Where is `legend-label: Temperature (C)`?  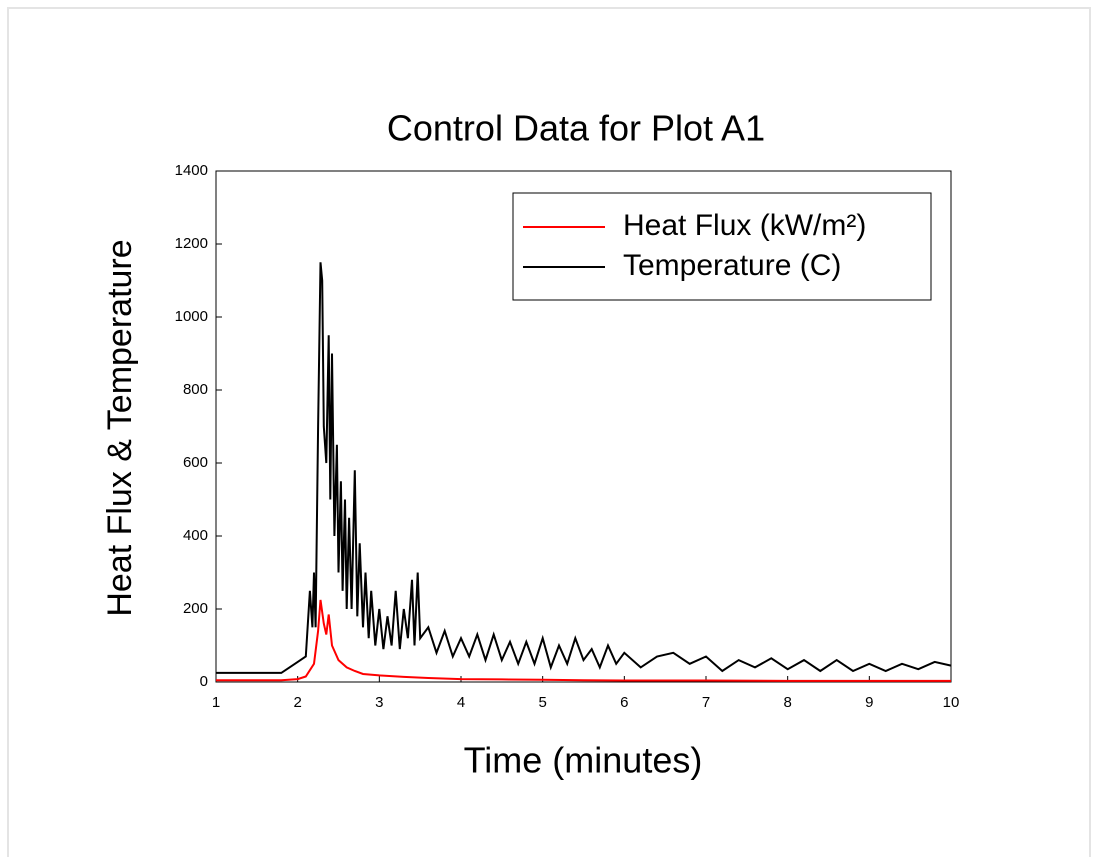
legend-label: Temperature (C) is located at coordinates (732, 265).